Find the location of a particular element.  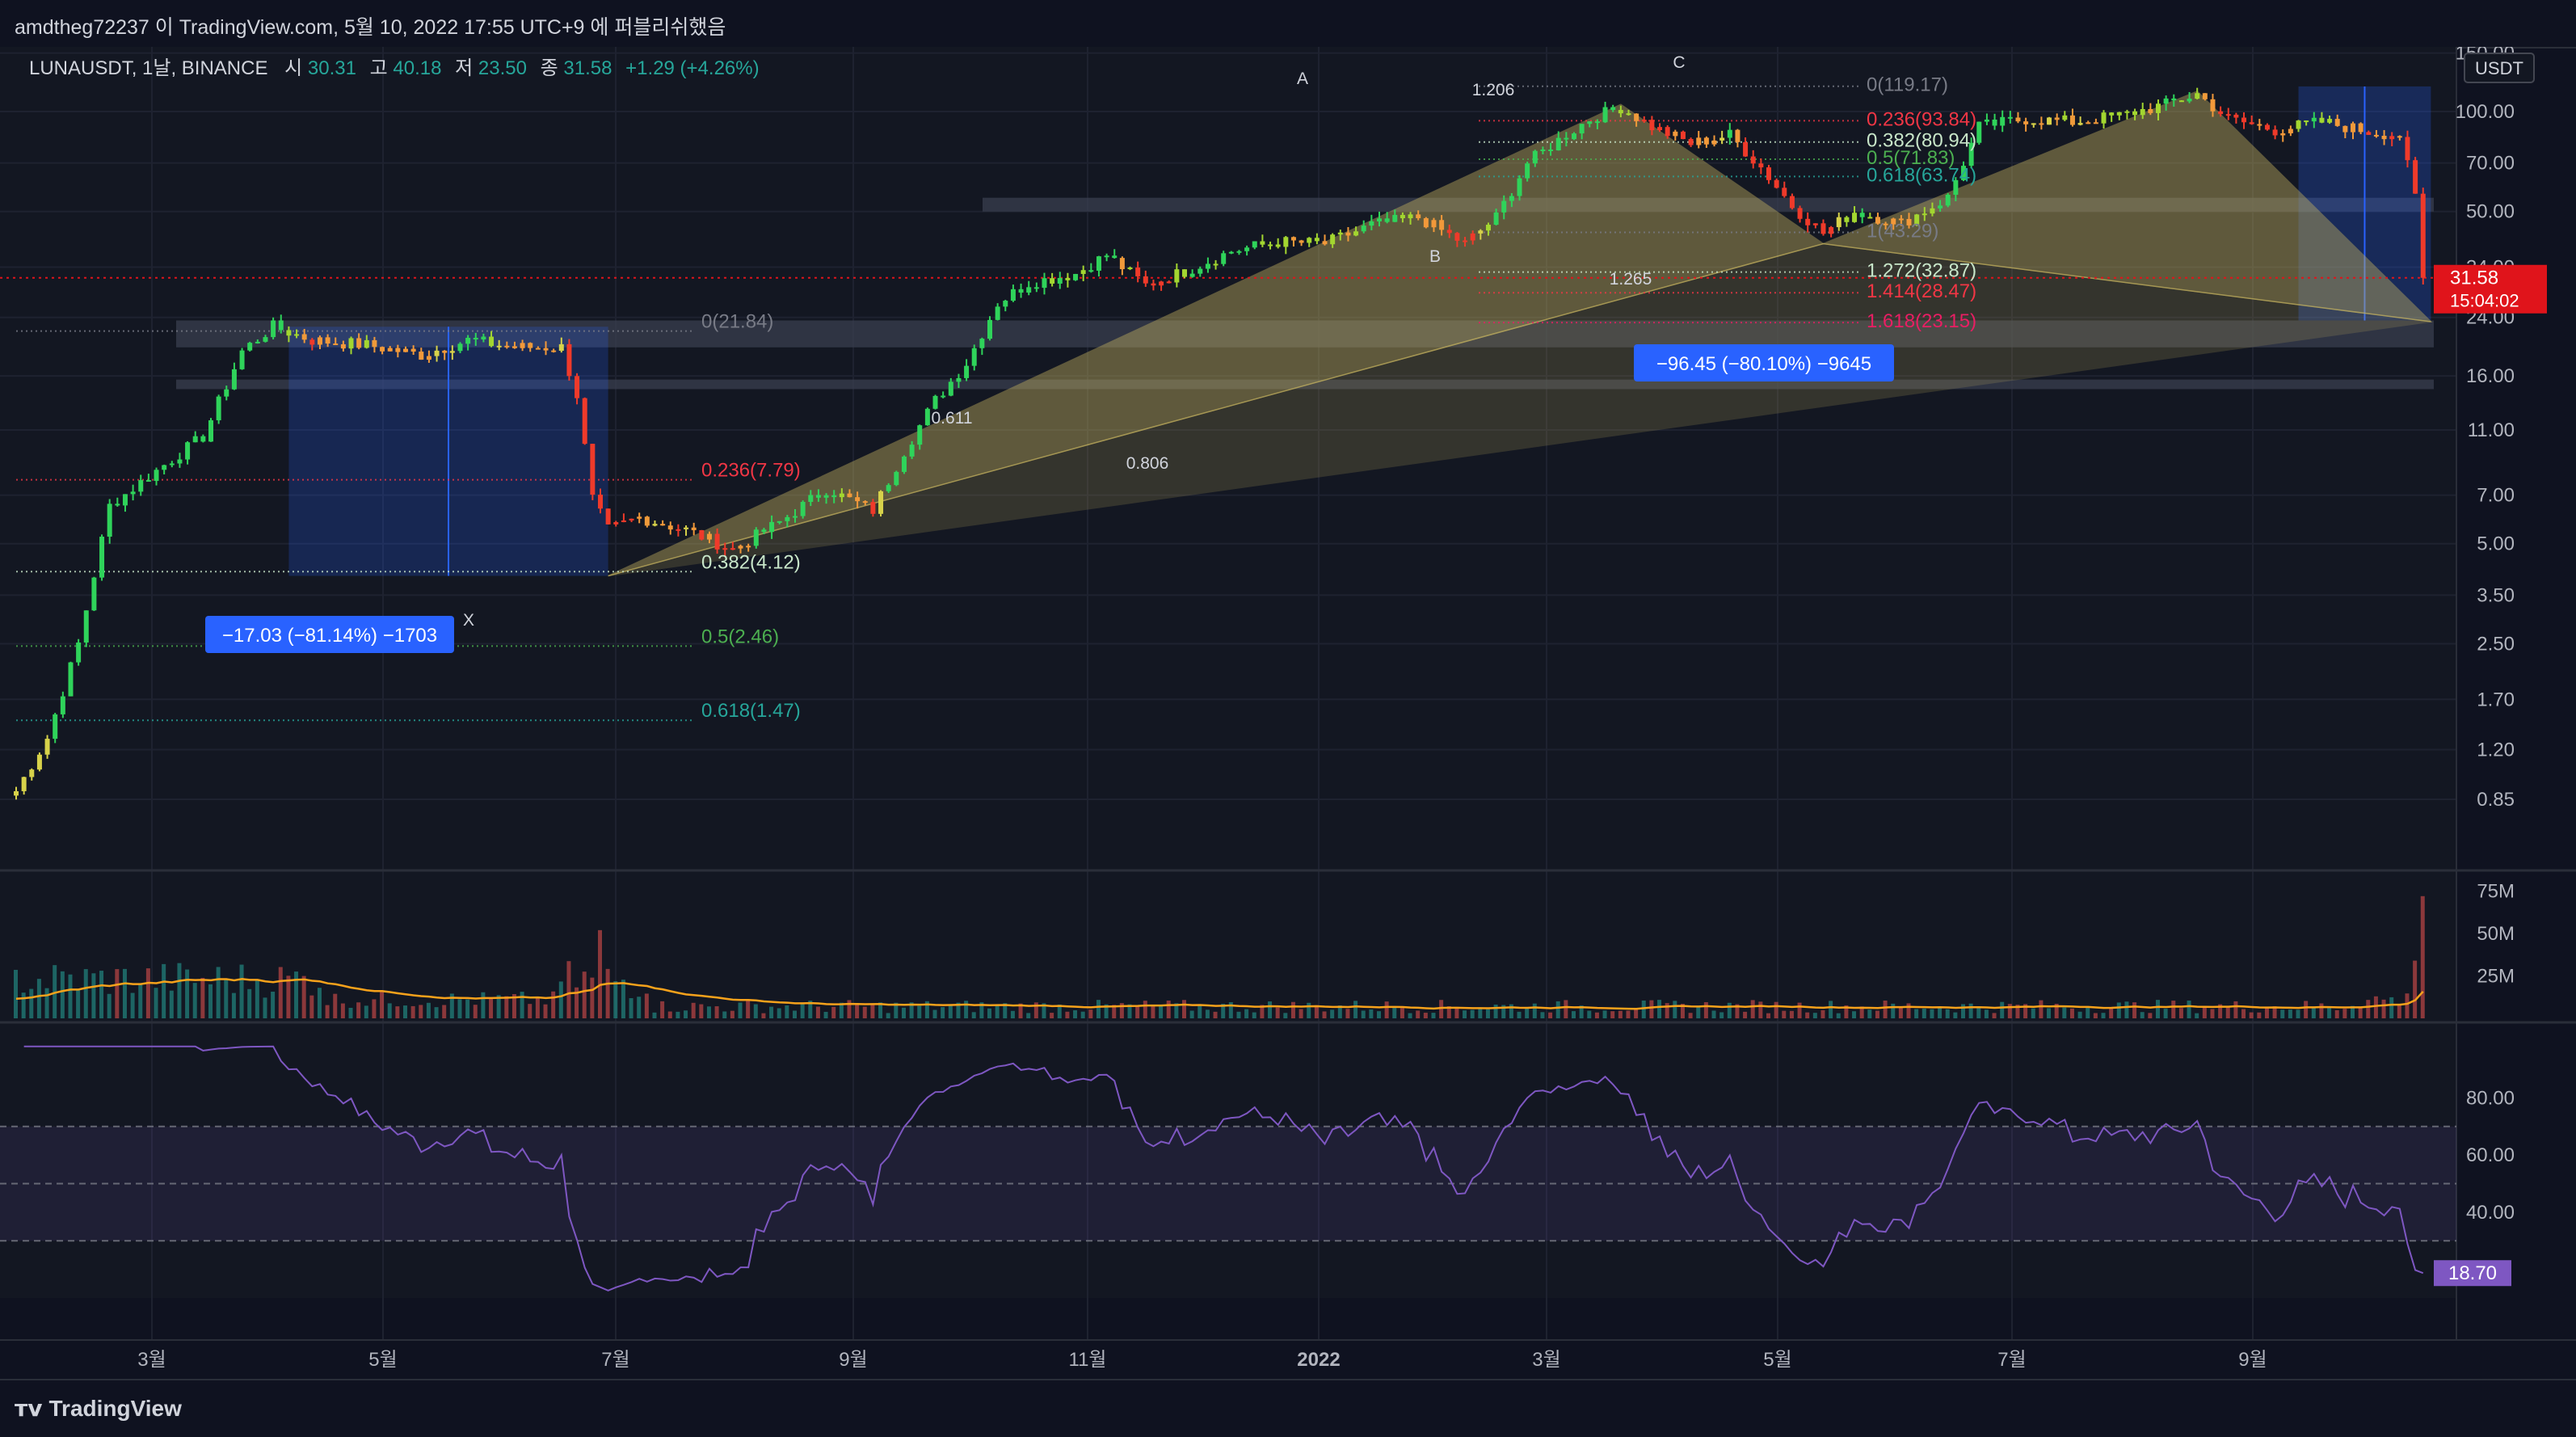

legend-symbol: LUNAUSDT, 1날, BINANCE is located at coordinates (148, 68).